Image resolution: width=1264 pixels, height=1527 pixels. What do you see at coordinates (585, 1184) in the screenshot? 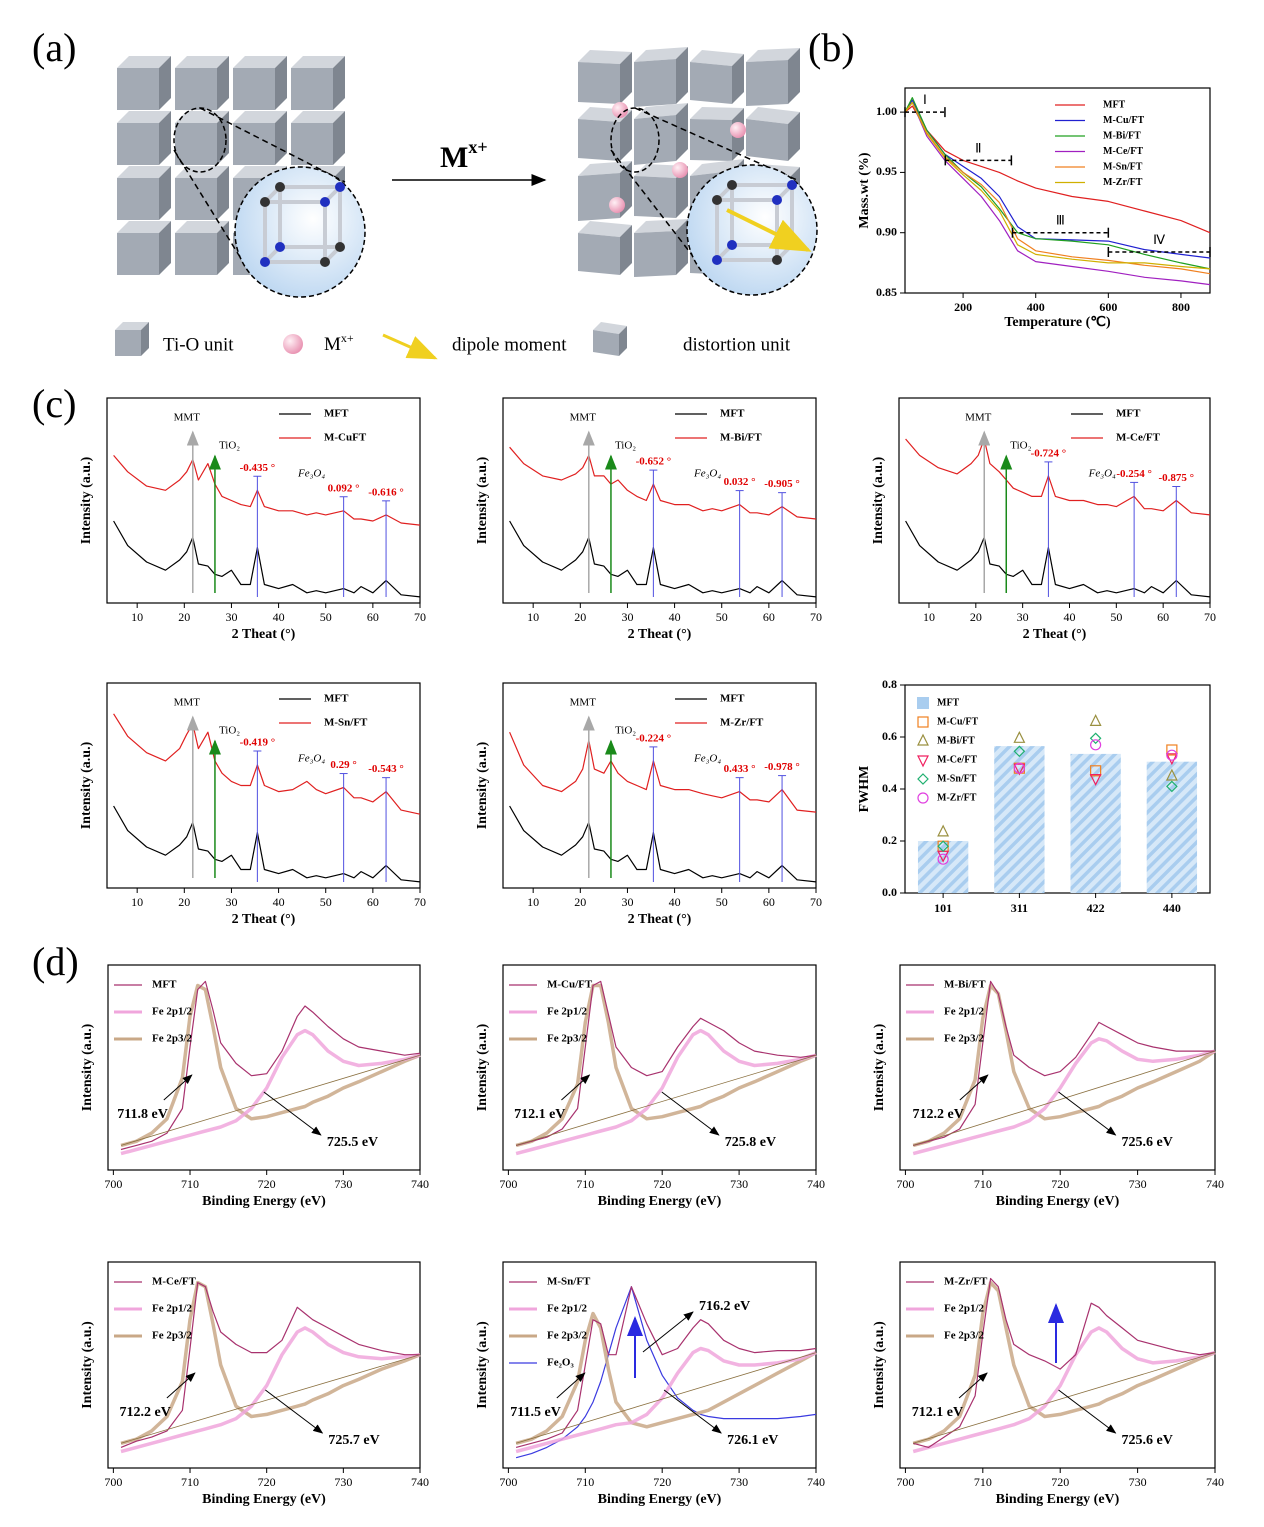
I see `x-tick-label: 710` at bounding box center [585, 1184].